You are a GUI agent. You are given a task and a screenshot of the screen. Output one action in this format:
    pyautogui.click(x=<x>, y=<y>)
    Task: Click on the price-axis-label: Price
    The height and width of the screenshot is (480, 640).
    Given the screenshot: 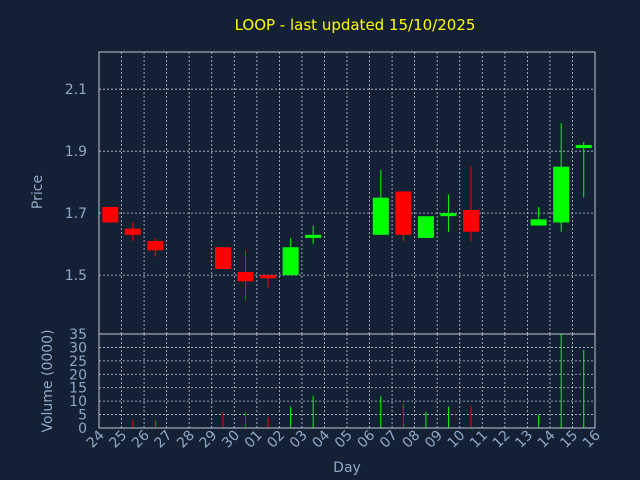 What is the action you would take?
    pyautogui.click(x=38, y=192)
    